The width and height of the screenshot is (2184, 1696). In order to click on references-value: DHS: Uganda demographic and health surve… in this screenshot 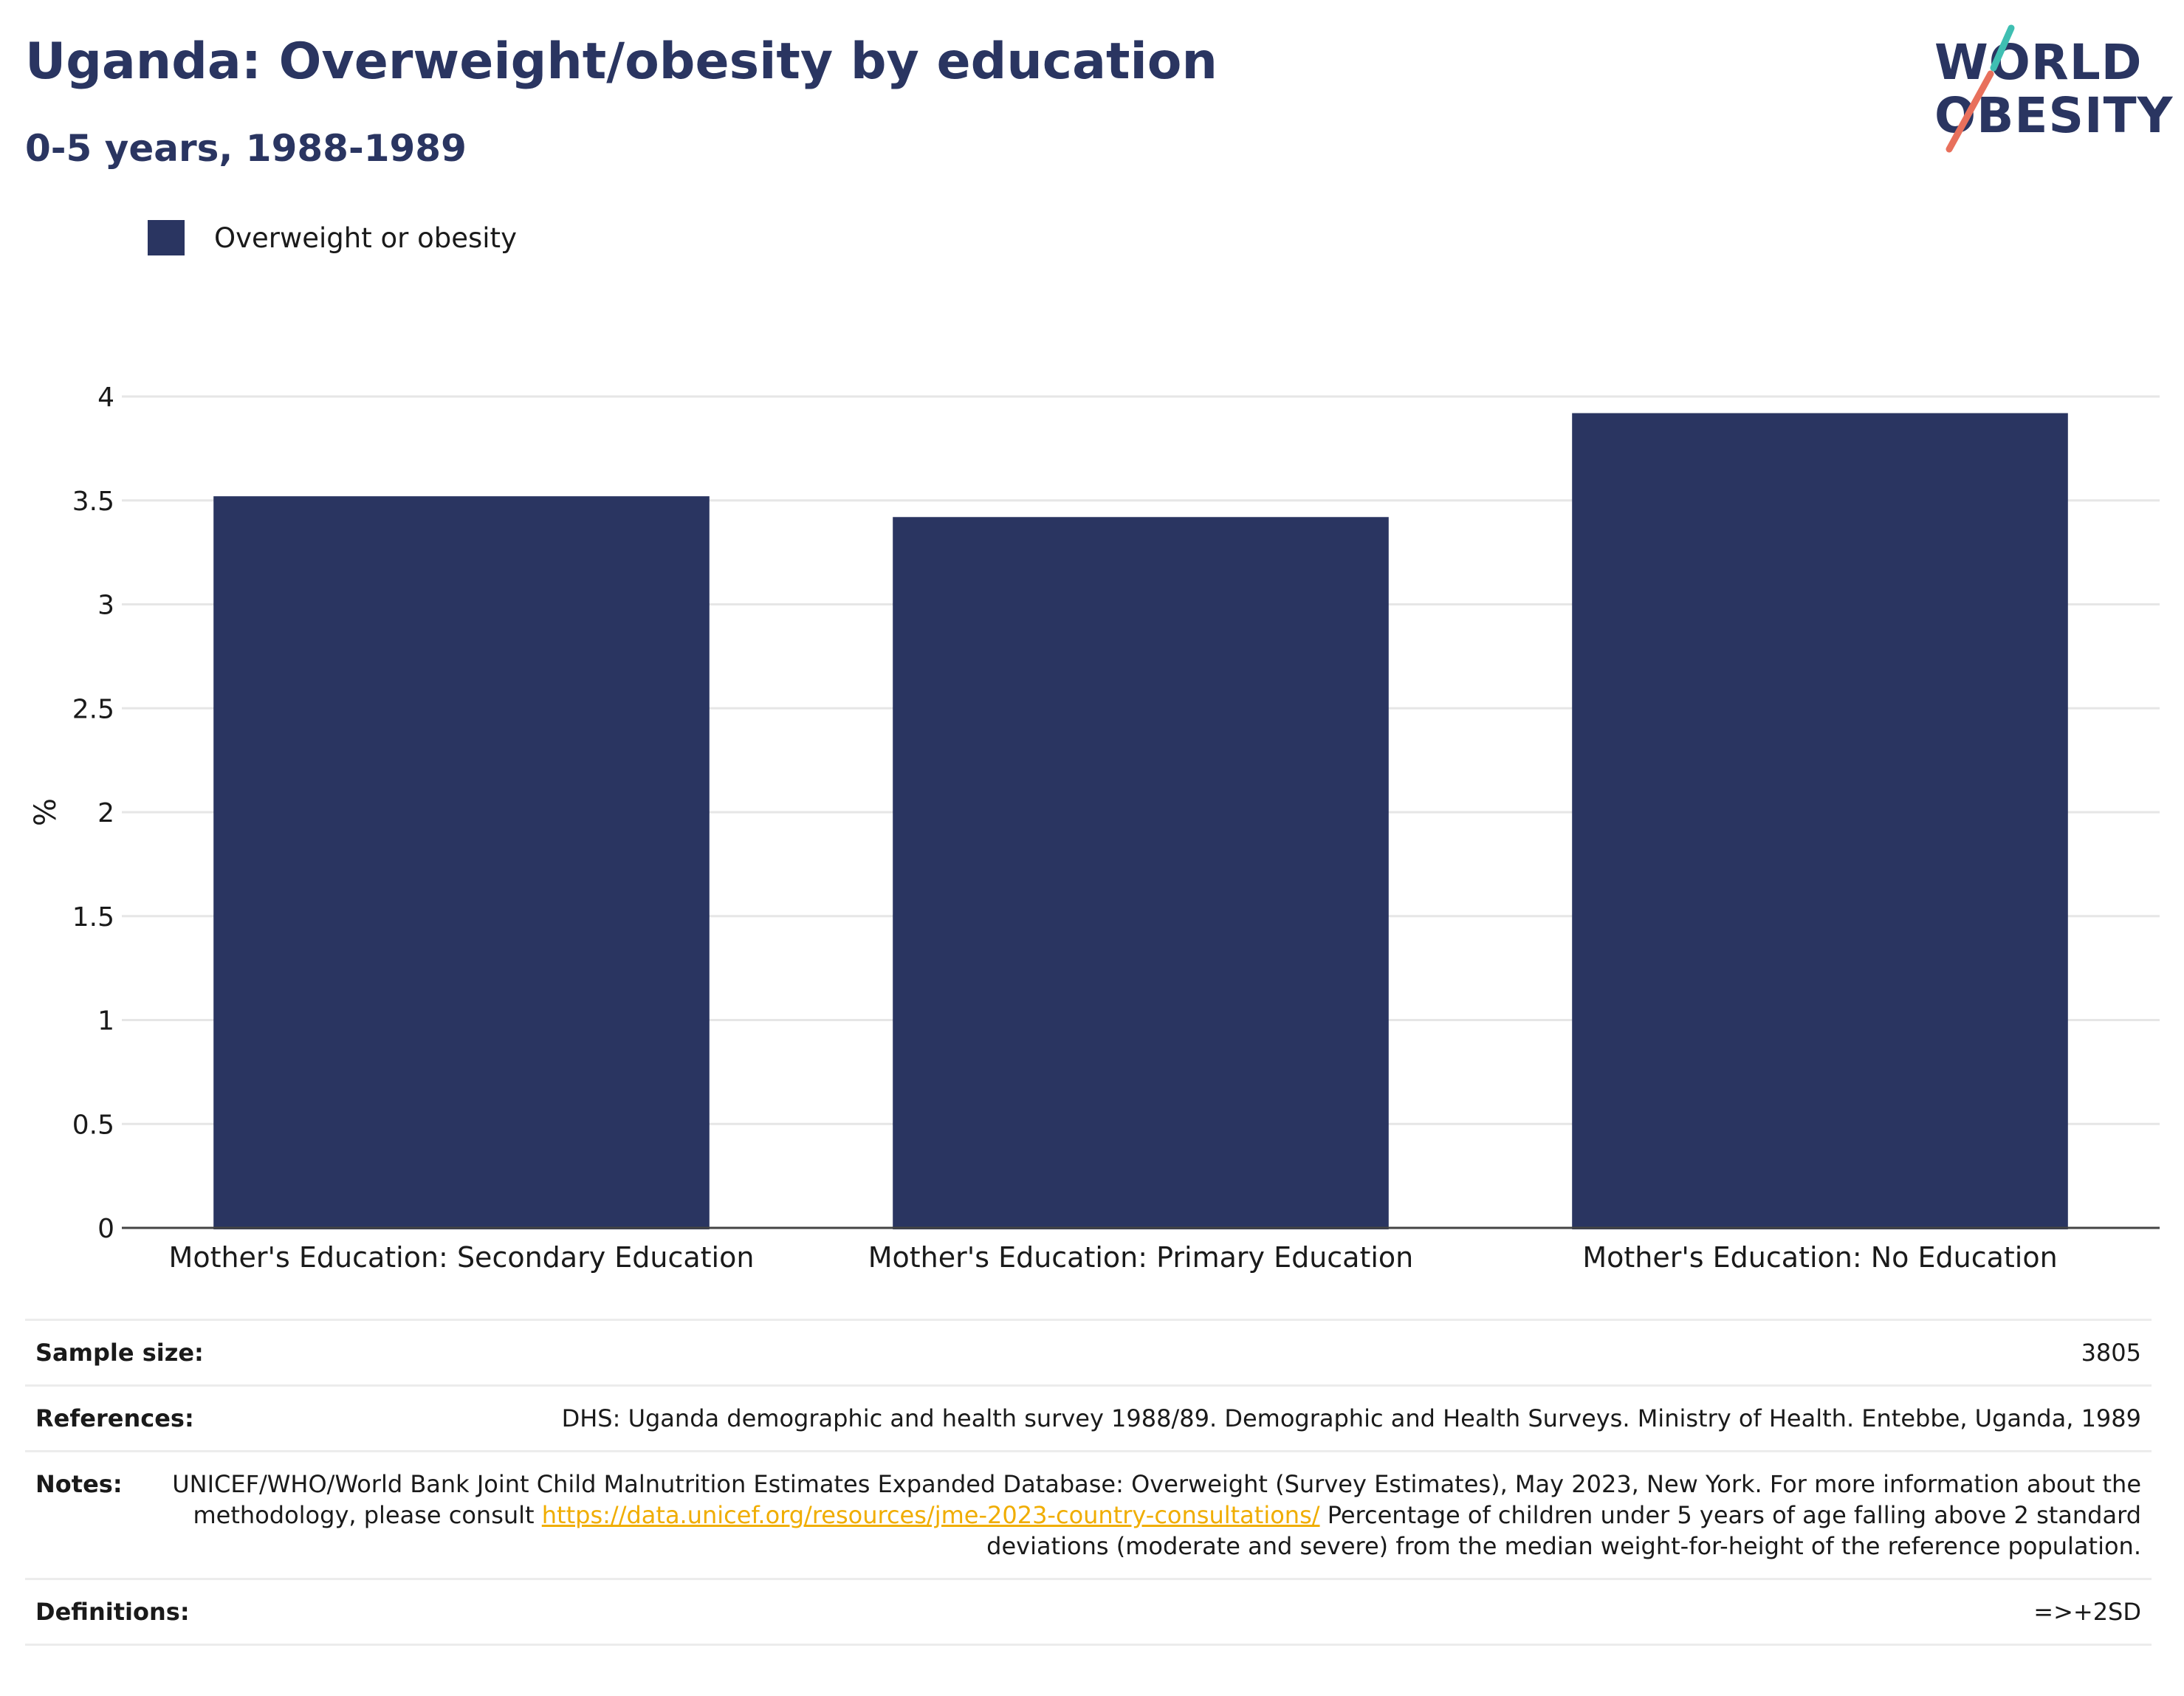, I will do `click(1351, 1418)`.